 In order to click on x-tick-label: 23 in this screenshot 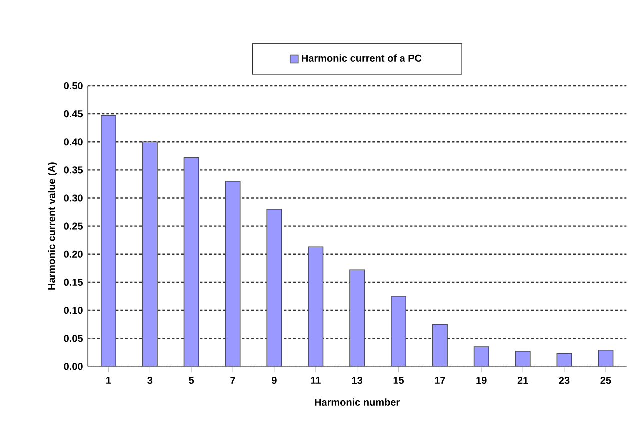, I will do `click(564, 380)`.